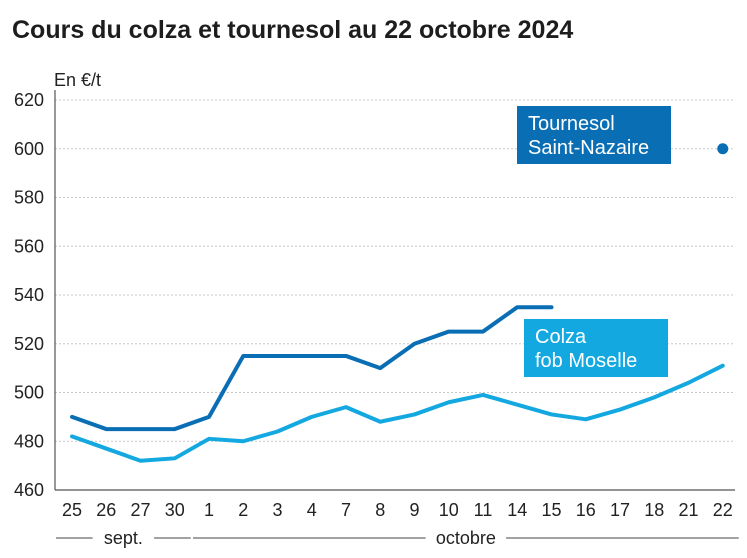  What do you see at coordinates (29, 393) in the screenshot?
I see `y-tick-label: 500` at bounding box center [29, 393].